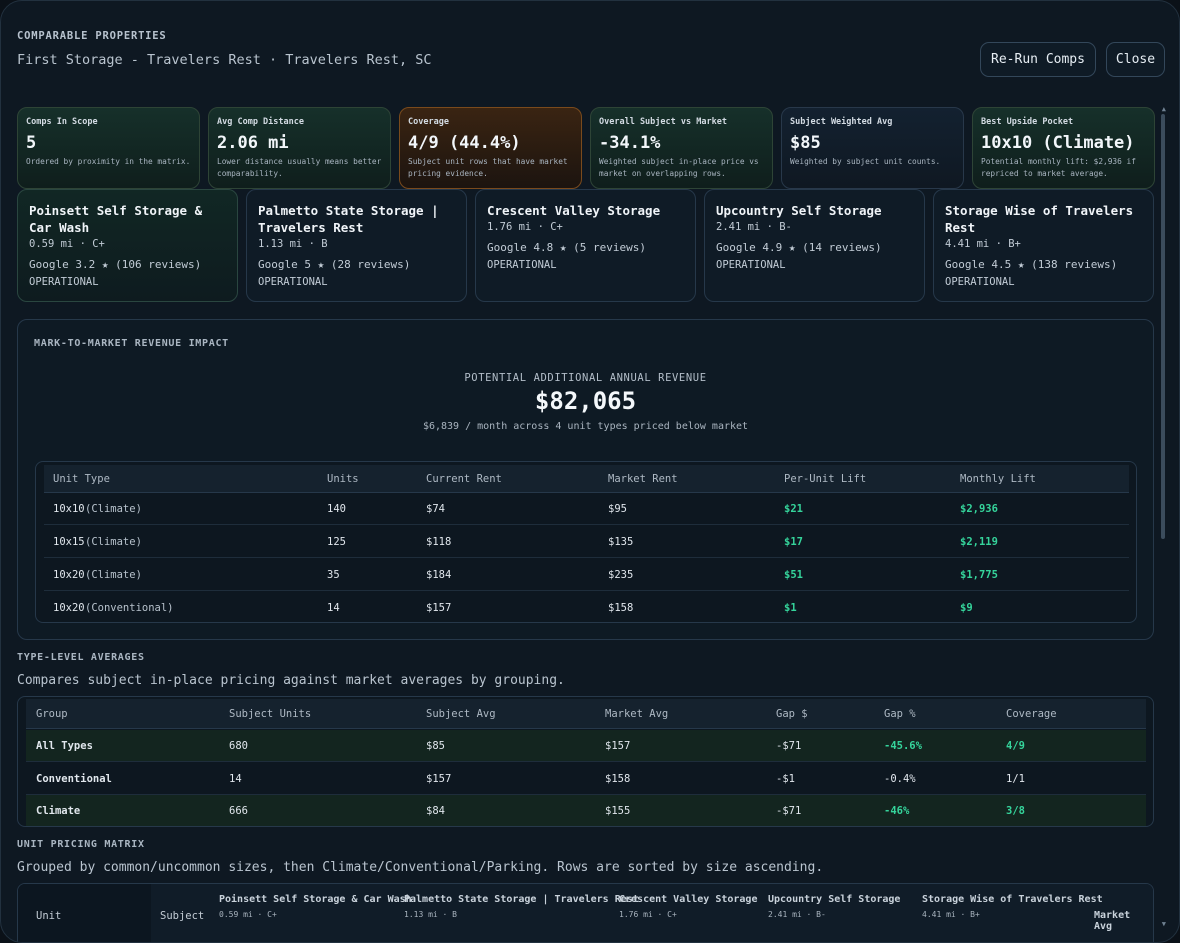 This screenshot has width=1180, height=943. I want to click on units-cell: 125, so click(336, 541).